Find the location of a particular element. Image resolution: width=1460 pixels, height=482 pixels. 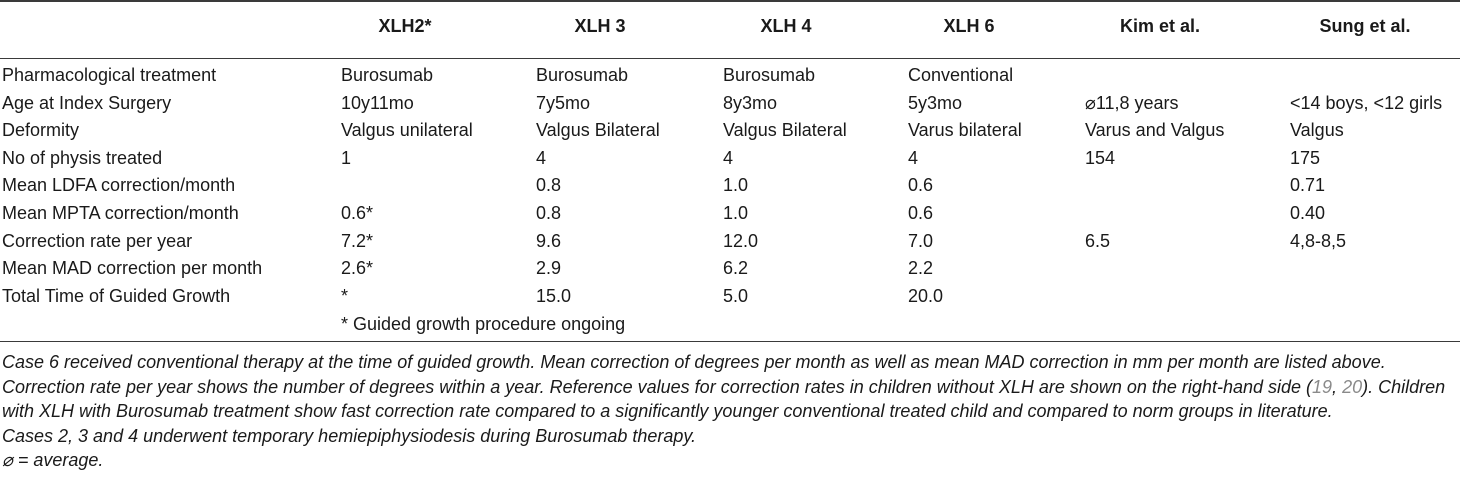

row-label: Total Time of Guided Growth is located at coordinates (116, 295).